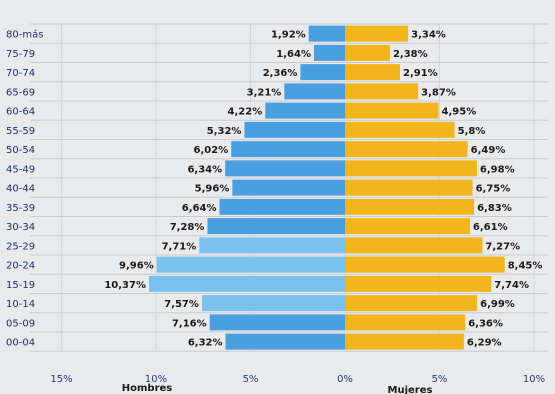  I want to click on value-label-mujeres: 5,8%, so click(472, 131).